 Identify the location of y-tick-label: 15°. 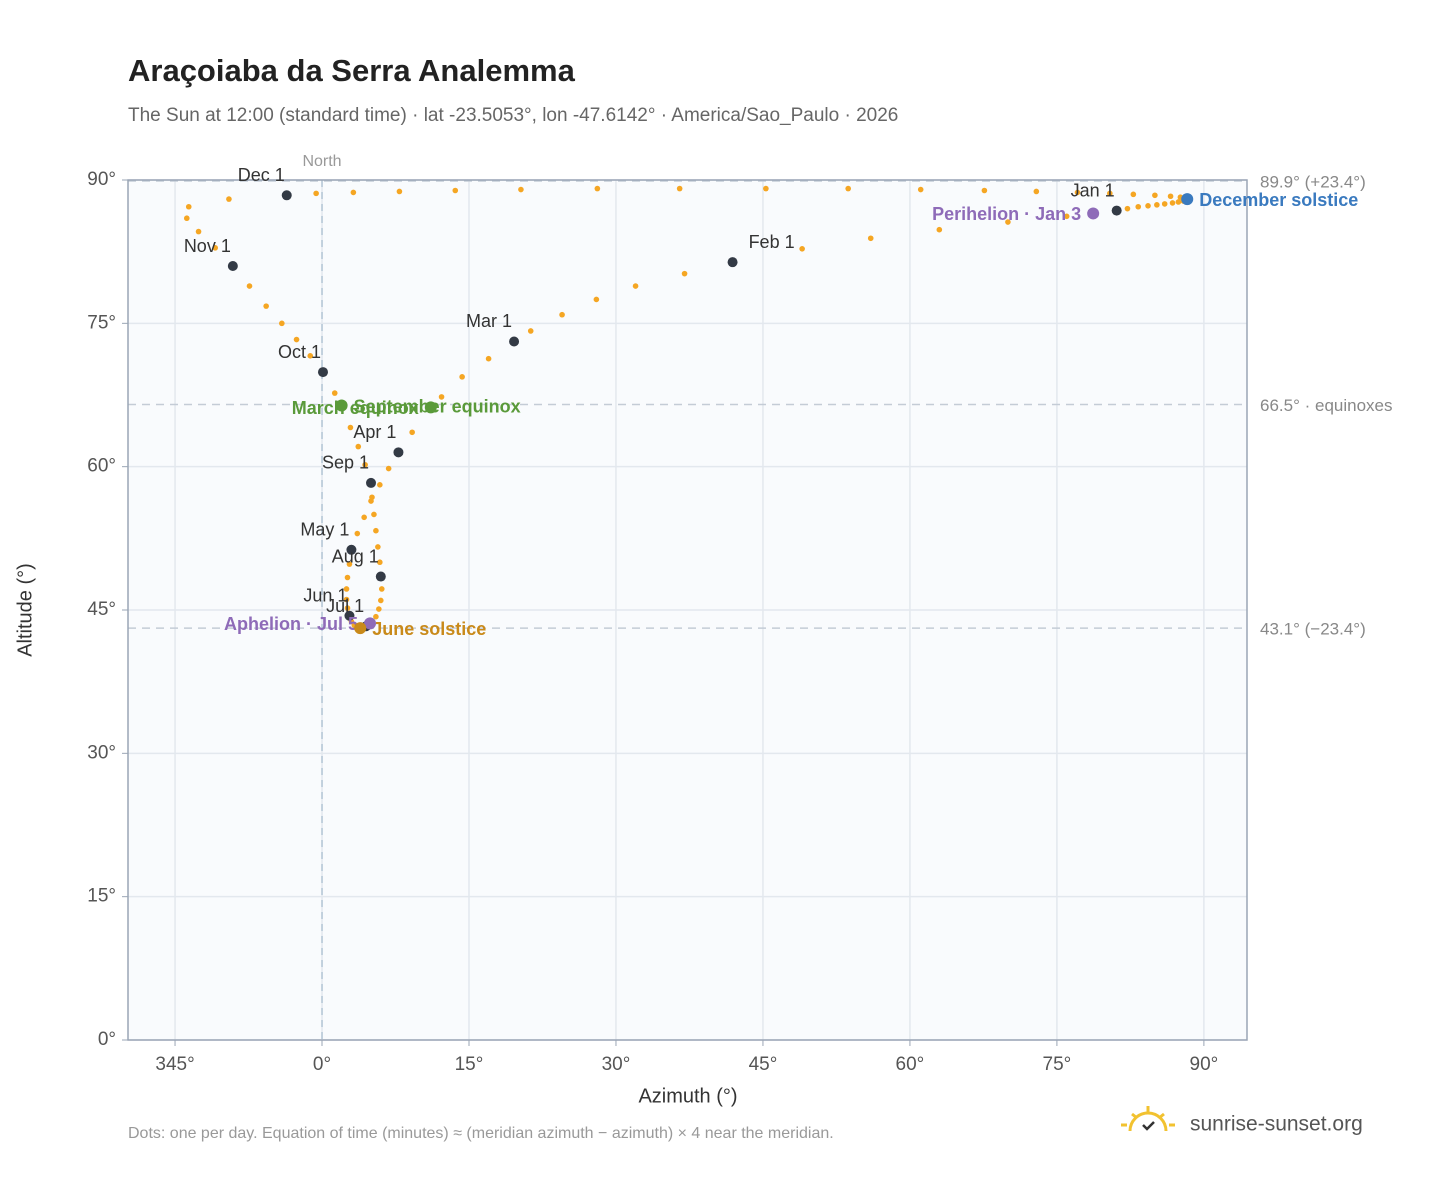
(101, 896).